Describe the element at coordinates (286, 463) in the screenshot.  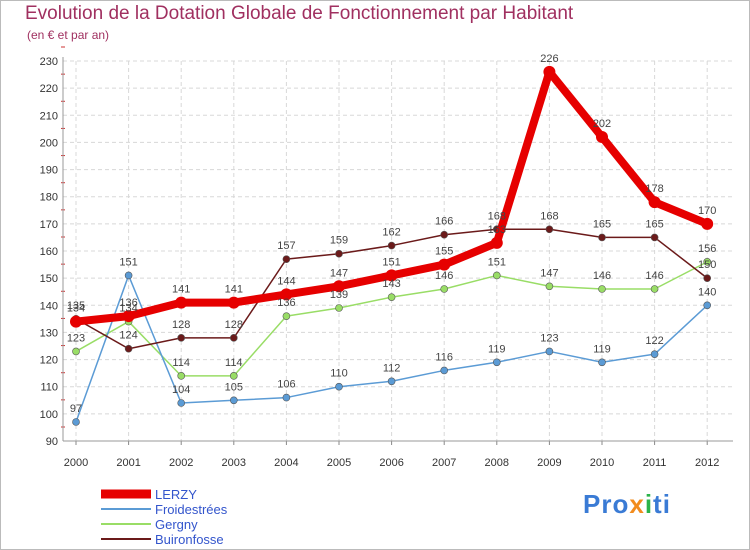
I see `x-tick-label: 2004` at that location.